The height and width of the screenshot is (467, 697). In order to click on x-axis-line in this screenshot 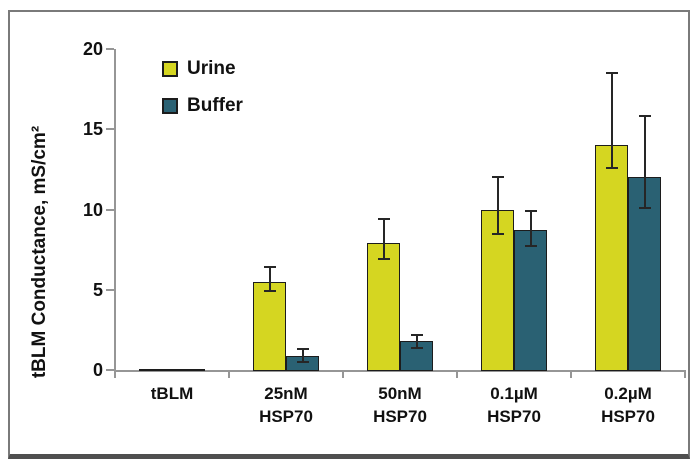, I will do `click(400, 371)`.